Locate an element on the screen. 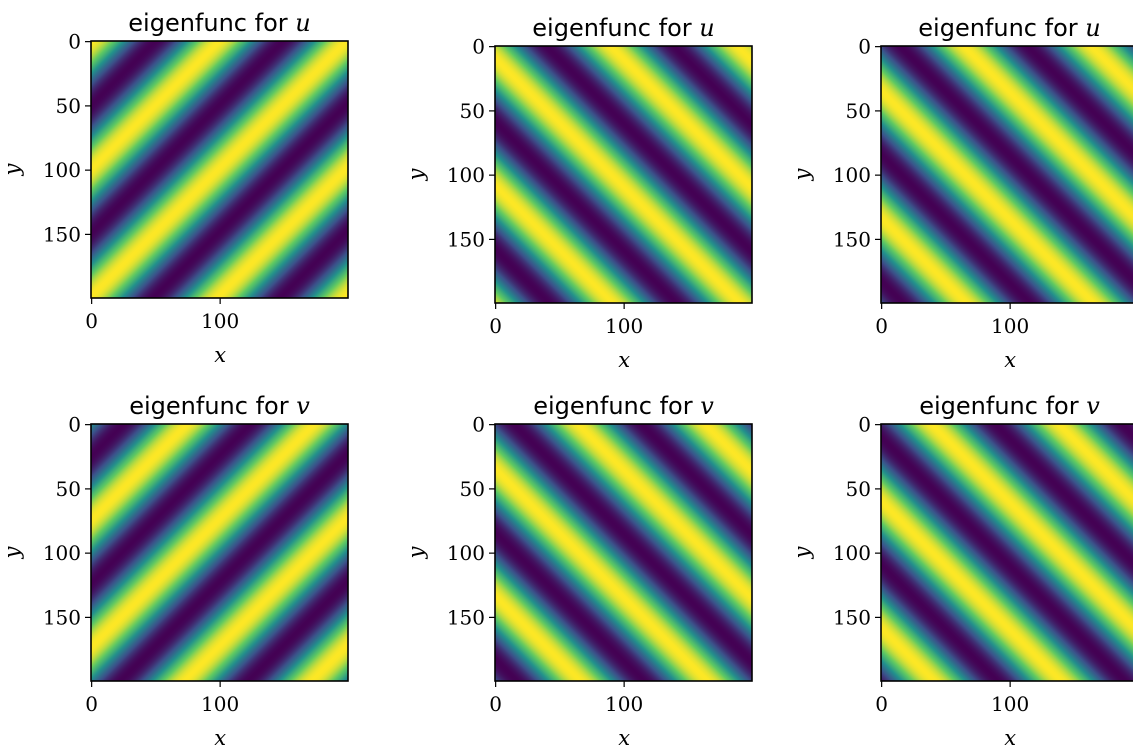 The height and width of the screenshot is (748, 1133). subplot-4: eigenfunc for v 0 100 0 50 100 150 x y is located at coordinates (174, 570).